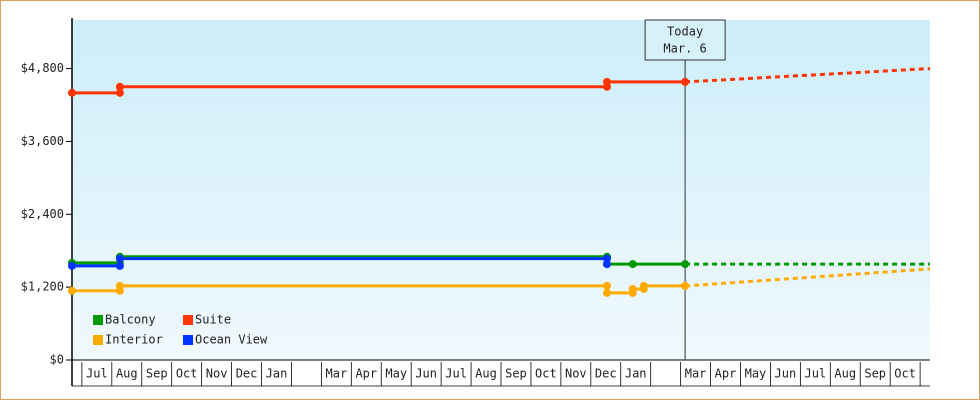 The height and width of the screenshot is (400, 980). What do you see at coordinates (57, 360) in the screenshot?
I see `y-tick-label: $0` at bounding box center [57, 360].